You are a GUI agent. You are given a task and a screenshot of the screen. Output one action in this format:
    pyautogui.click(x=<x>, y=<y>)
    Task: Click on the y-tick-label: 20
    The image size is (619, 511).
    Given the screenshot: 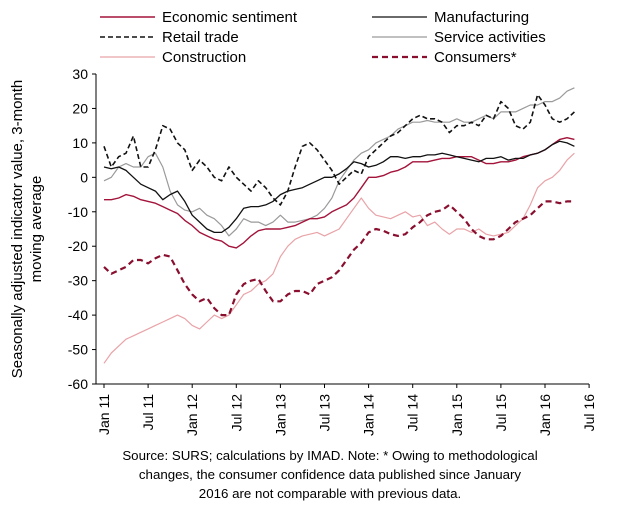 What is the action you would take?
    pyautogui.click(x=80, y=108)
    